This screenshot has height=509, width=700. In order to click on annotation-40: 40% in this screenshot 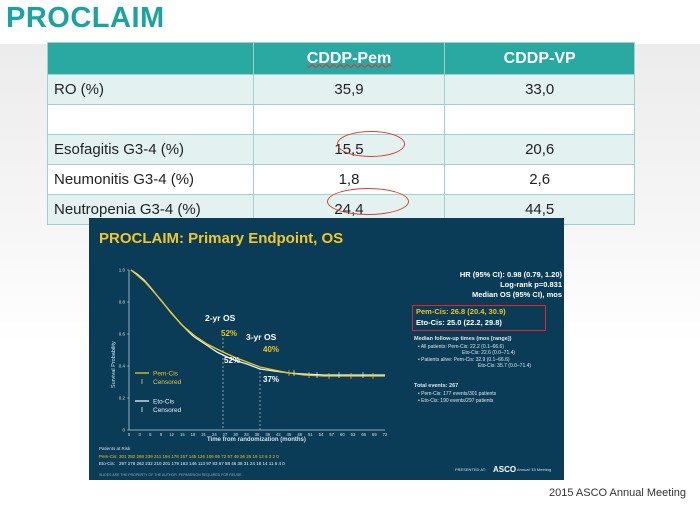, I will do `click(271, 349)`.